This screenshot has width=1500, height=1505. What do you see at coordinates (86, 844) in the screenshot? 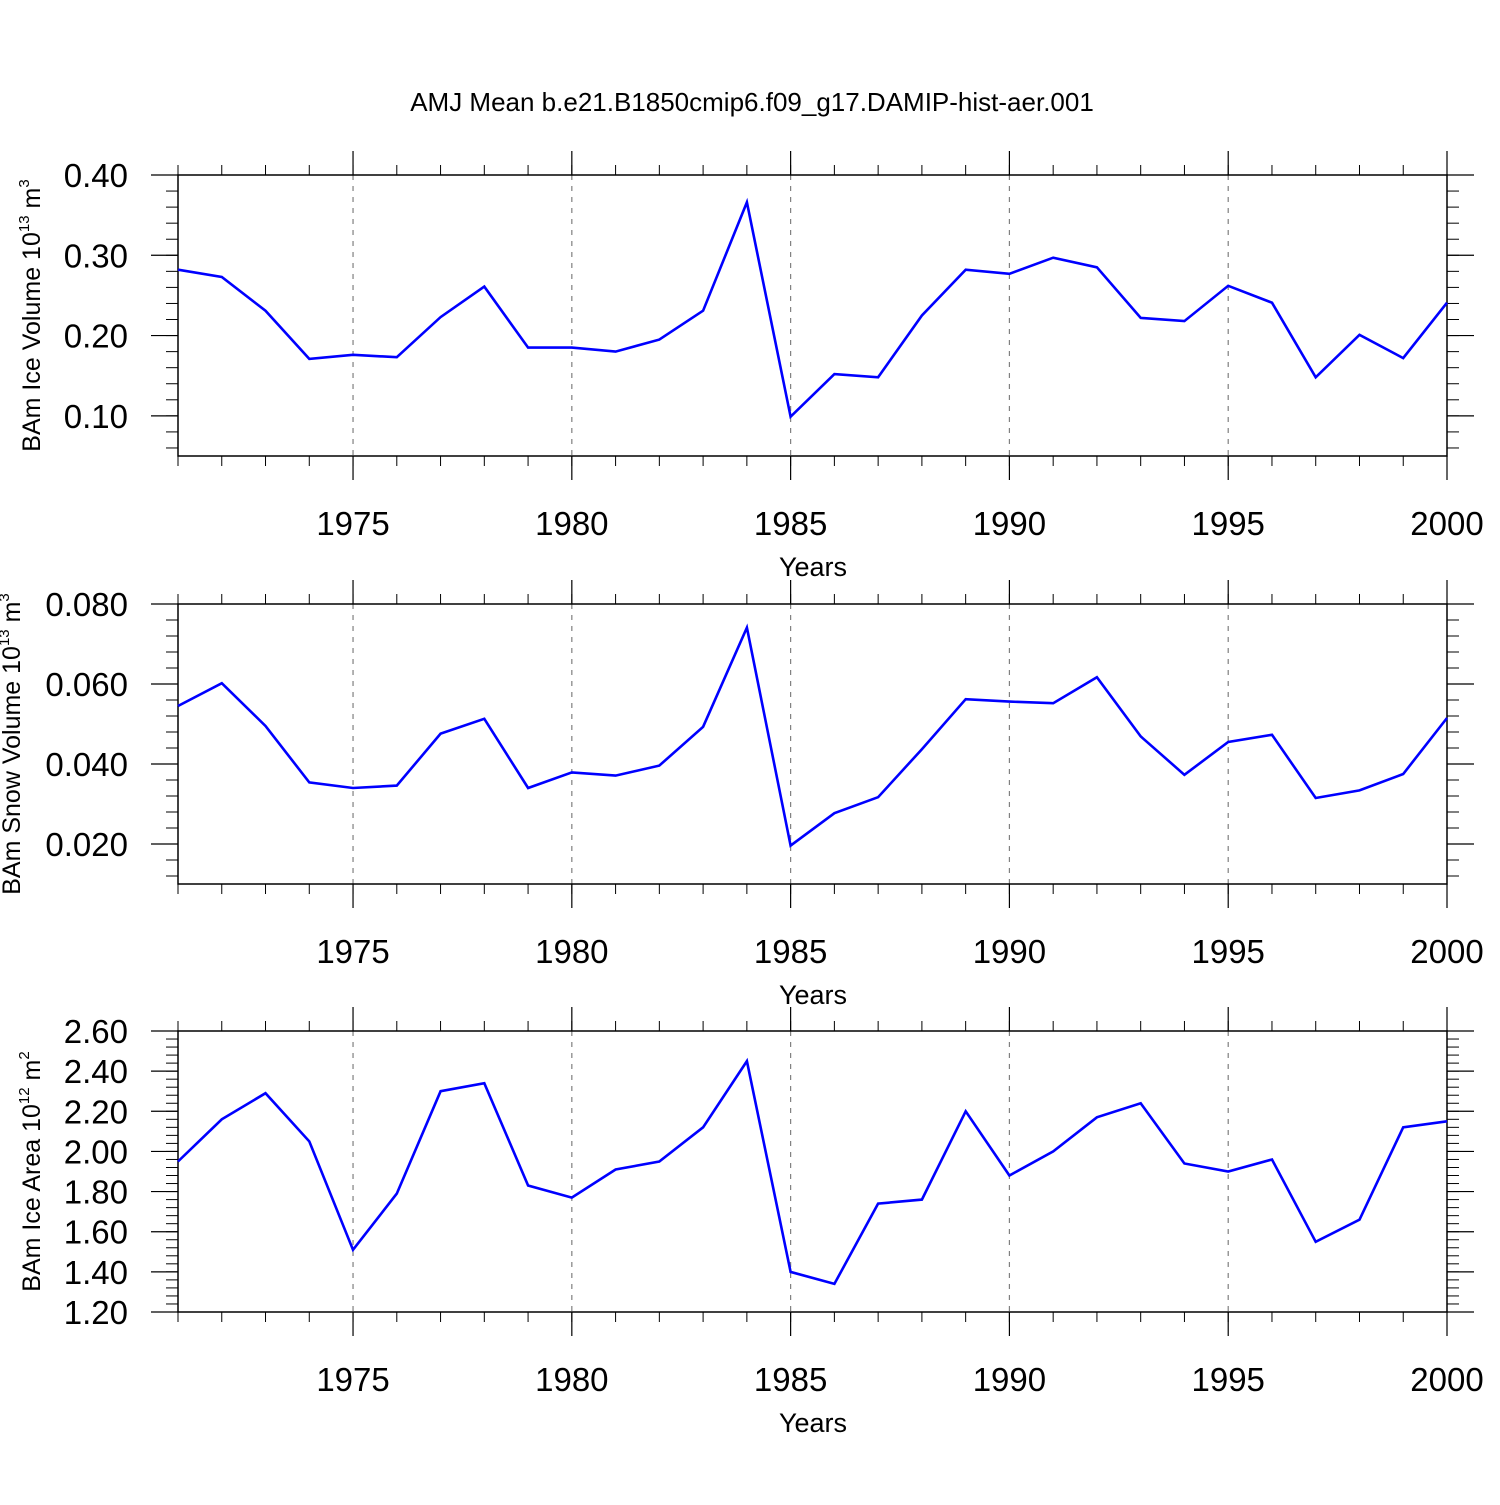
I see `y-tick-label: 0.020` at bounding box center [86, 844].